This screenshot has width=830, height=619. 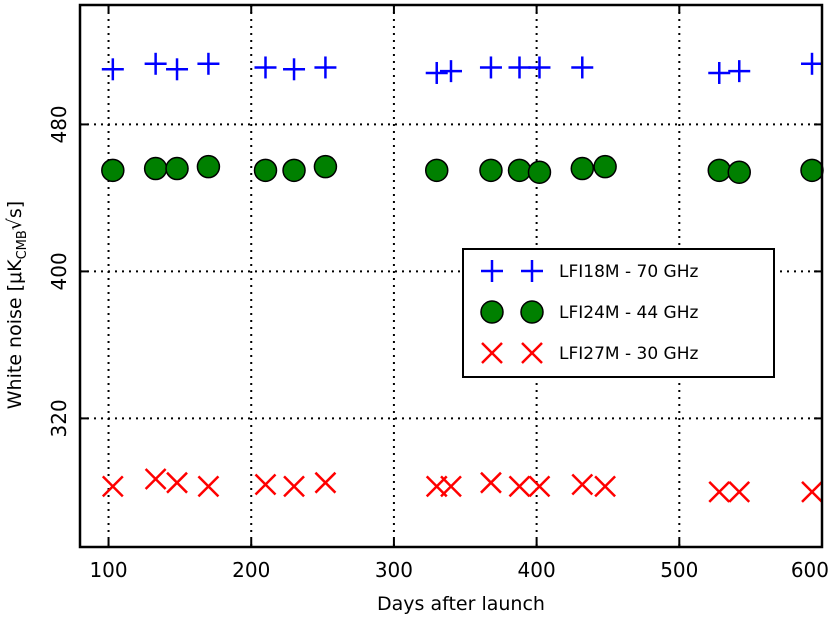 What do you see at coordinates (628, 354) in the screenshot?
I see `legend-label: LFI27M - 30 GHz` at bounding box center [628, 354].